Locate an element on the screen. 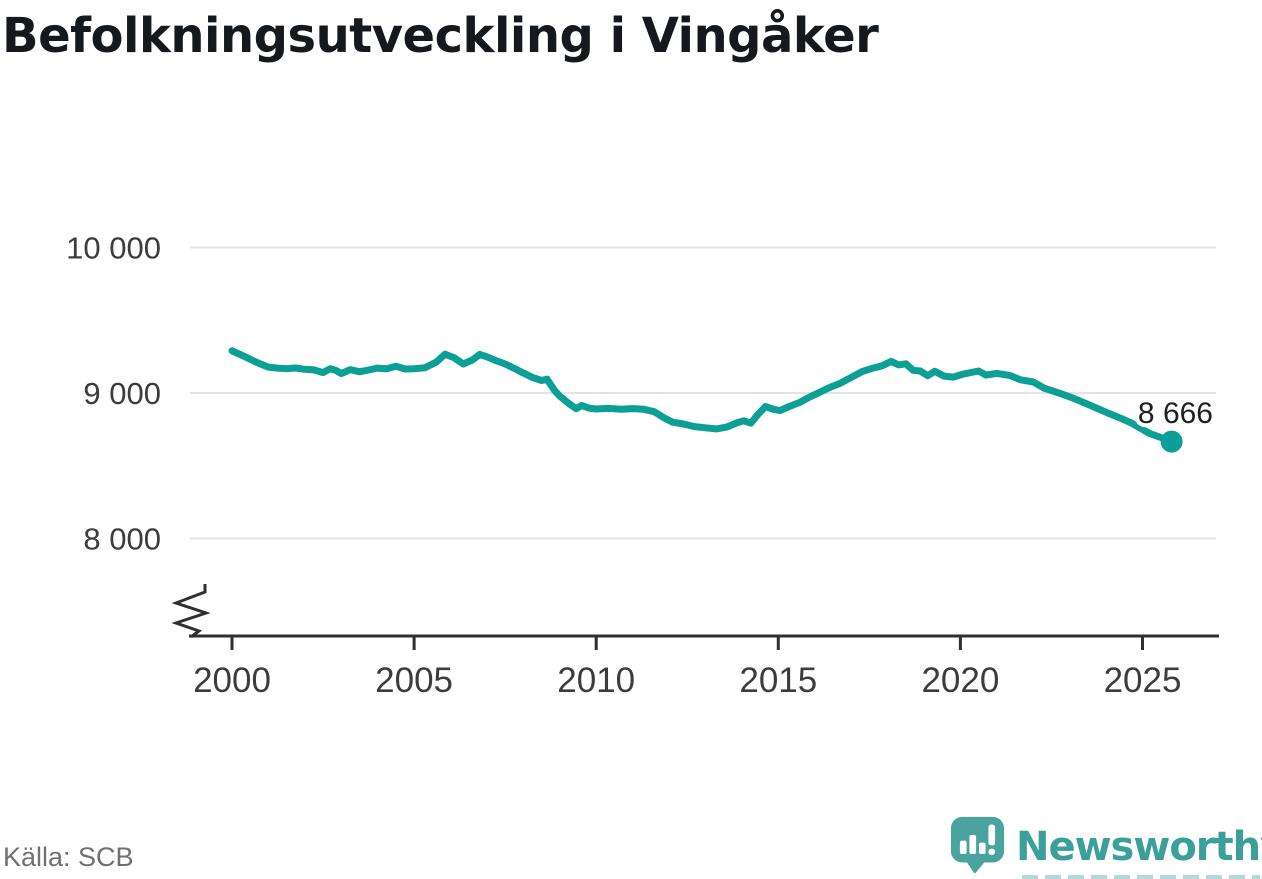 This screenshot has width=1262, height=879. source-attribution: Källa: SCB is located at coordinates (68, 857).